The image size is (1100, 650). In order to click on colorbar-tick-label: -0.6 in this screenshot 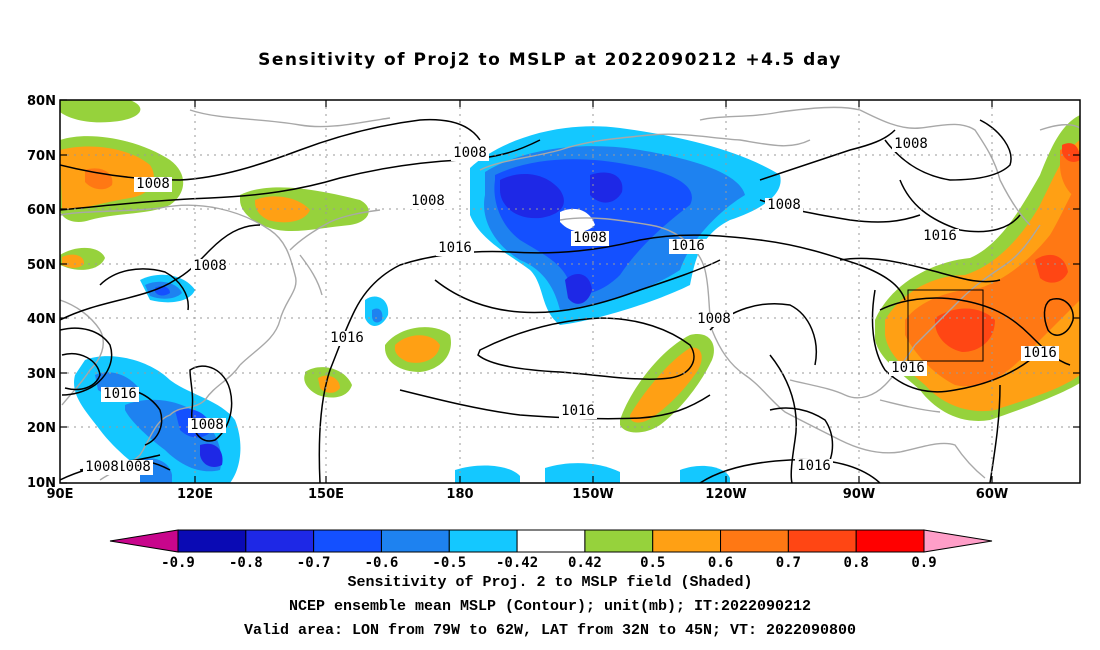, I will do `click(382, 563)`.